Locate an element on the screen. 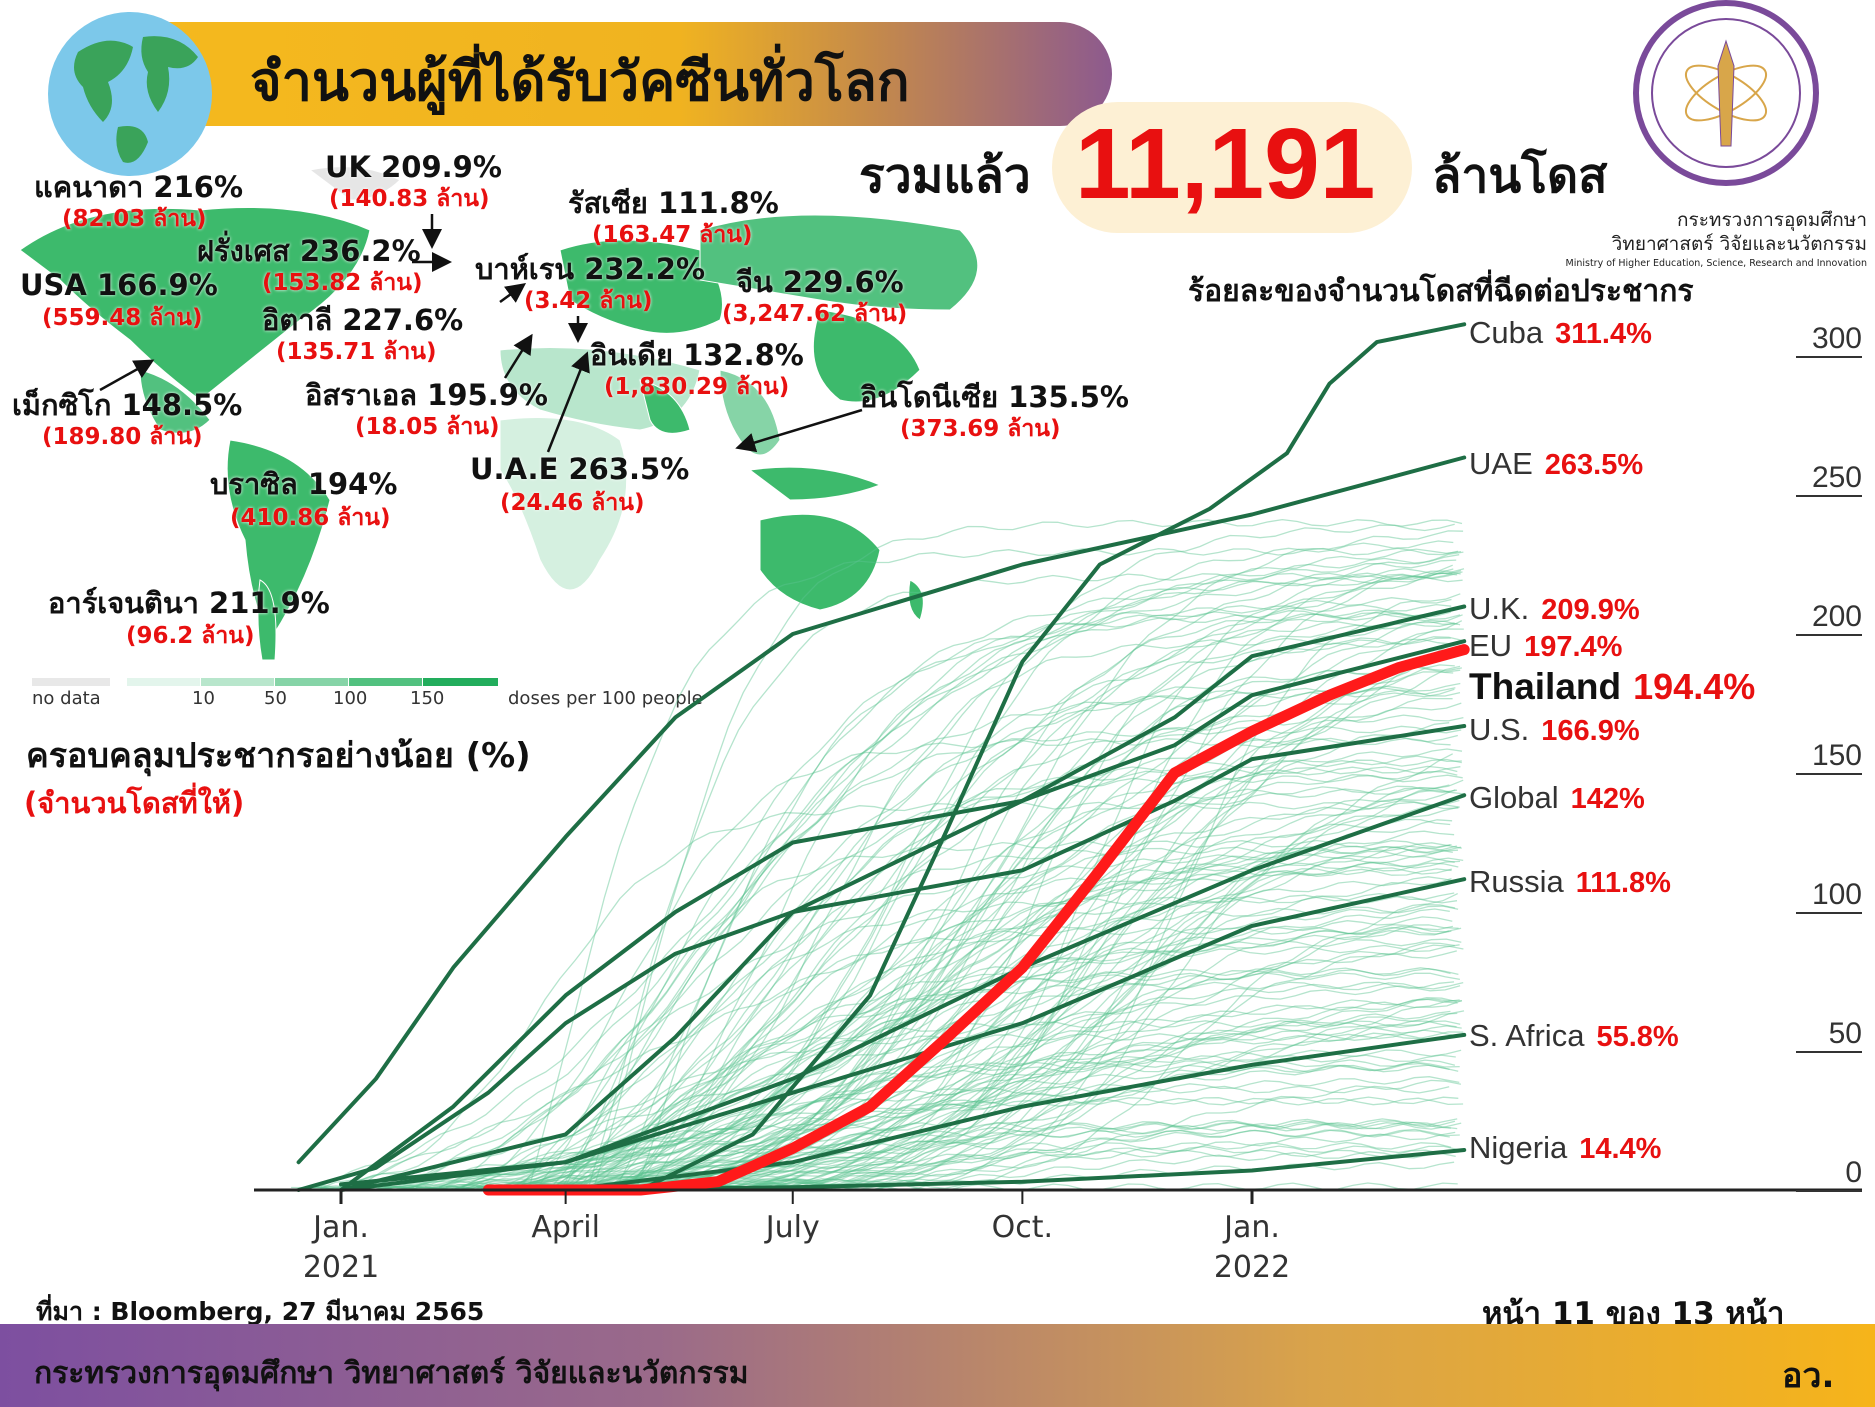  map-label-china: จีน 229.6% is located at coordinates (820, 282).